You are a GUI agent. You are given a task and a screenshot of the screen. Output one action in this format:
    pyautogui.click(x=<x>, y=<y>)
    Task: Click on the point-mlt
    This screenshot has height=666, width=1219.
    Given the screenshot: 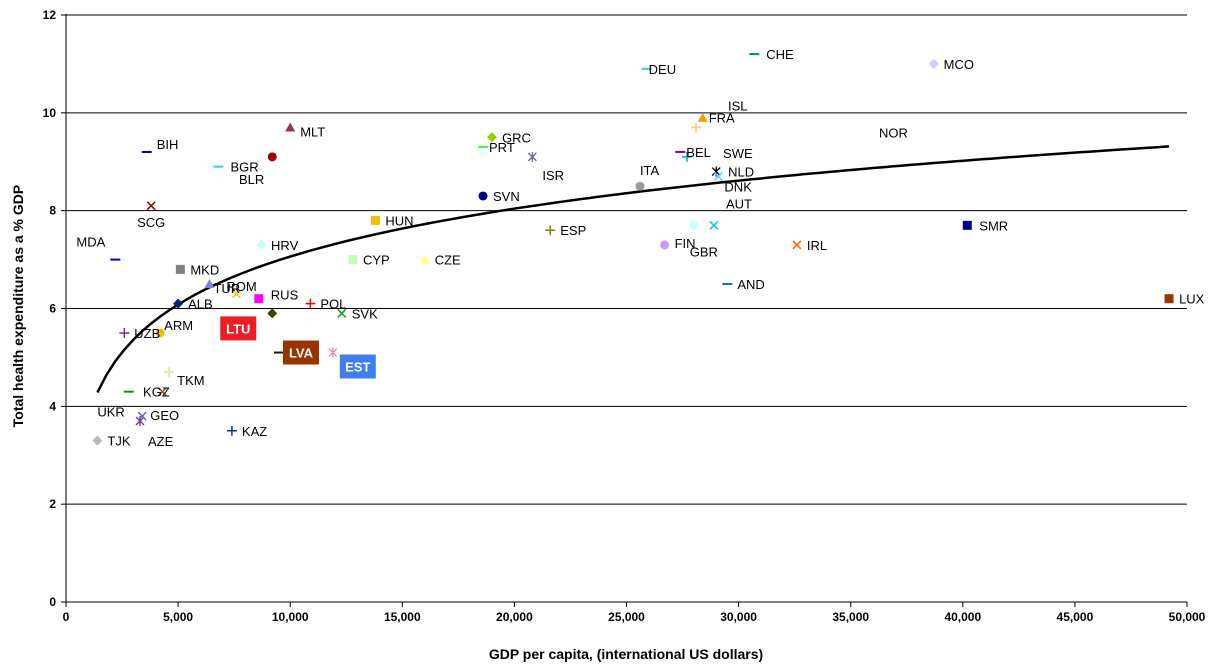 What is the action you would take?
    pyautogui.click(x=290, y=127)
    